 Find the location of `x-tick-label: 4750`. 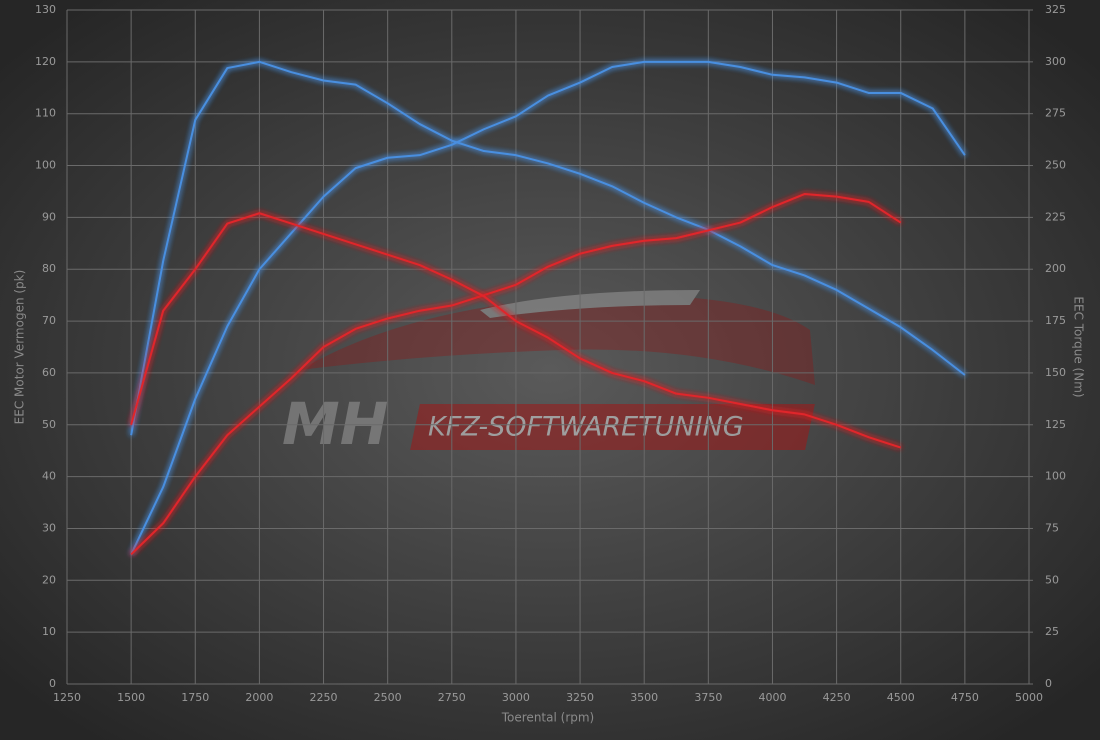

x-tick-label: 4750 is located at coordinates (965, 697).